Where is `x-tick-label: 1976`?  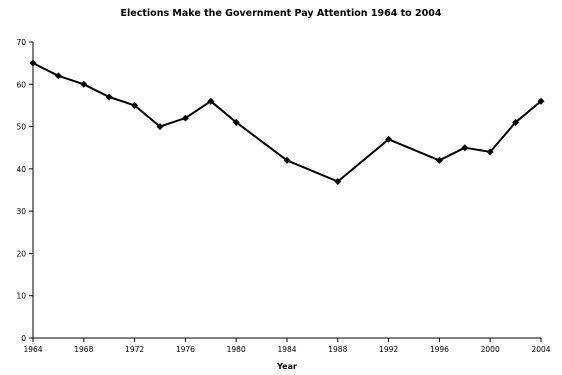 x-tick-label: 1976 is located at coordinates (185, 349).